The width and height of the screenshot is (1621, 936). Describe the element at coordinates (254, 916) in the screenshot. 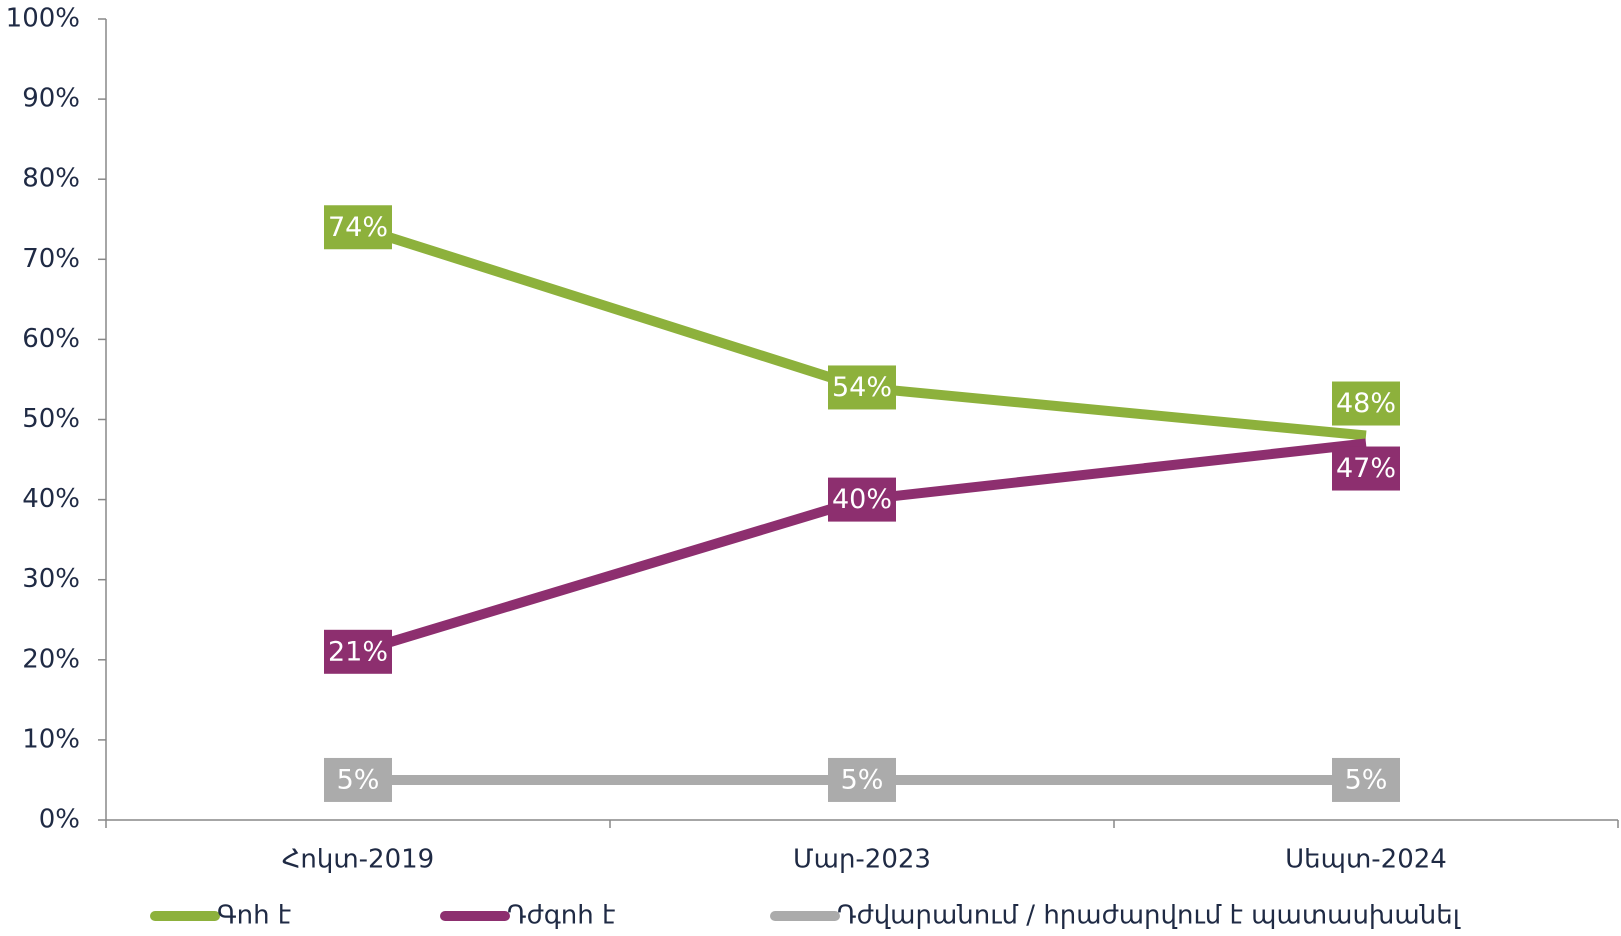

I see `legend-label: Գոհ է` at that location.